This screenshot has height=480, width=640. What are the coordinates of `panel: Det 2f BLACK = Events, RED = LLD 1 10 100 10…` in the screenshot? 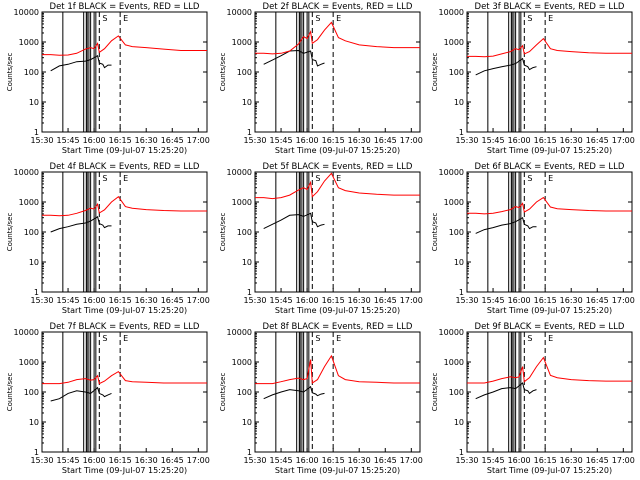 It's located at (321, 78).